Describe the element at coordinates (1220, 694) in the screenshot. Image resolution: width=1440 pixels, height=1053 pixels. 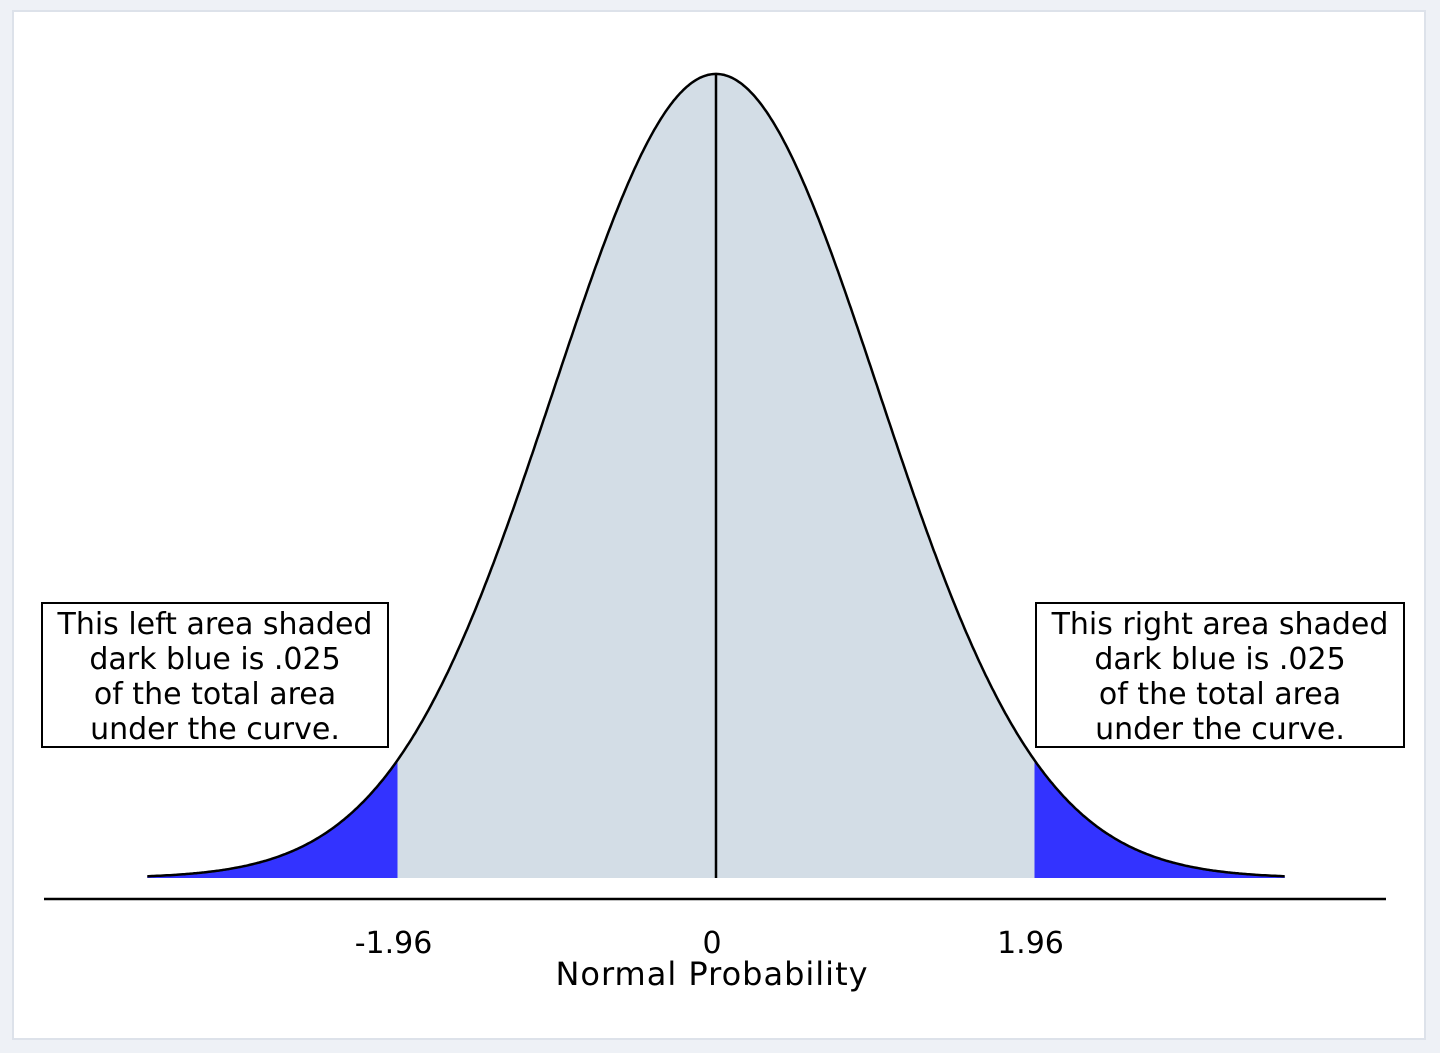
I see `right-annotation-line: of the total area` at that location.